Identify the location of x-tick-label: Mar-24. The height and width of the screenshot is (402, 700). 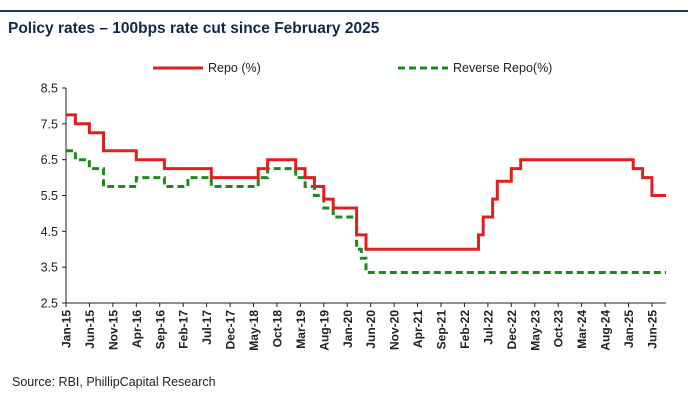
(582, 329).